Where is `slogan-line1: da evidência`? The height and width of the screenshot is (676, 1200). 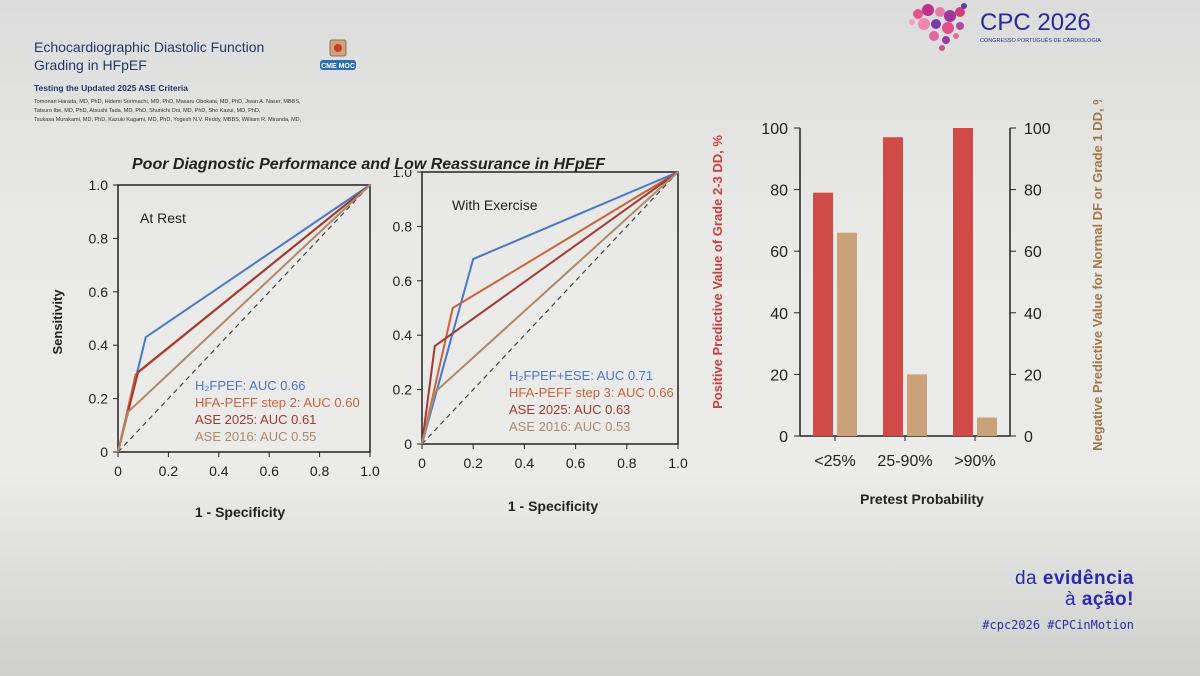 slogan-line1: da evidência is located at coordinates (1058, 578).